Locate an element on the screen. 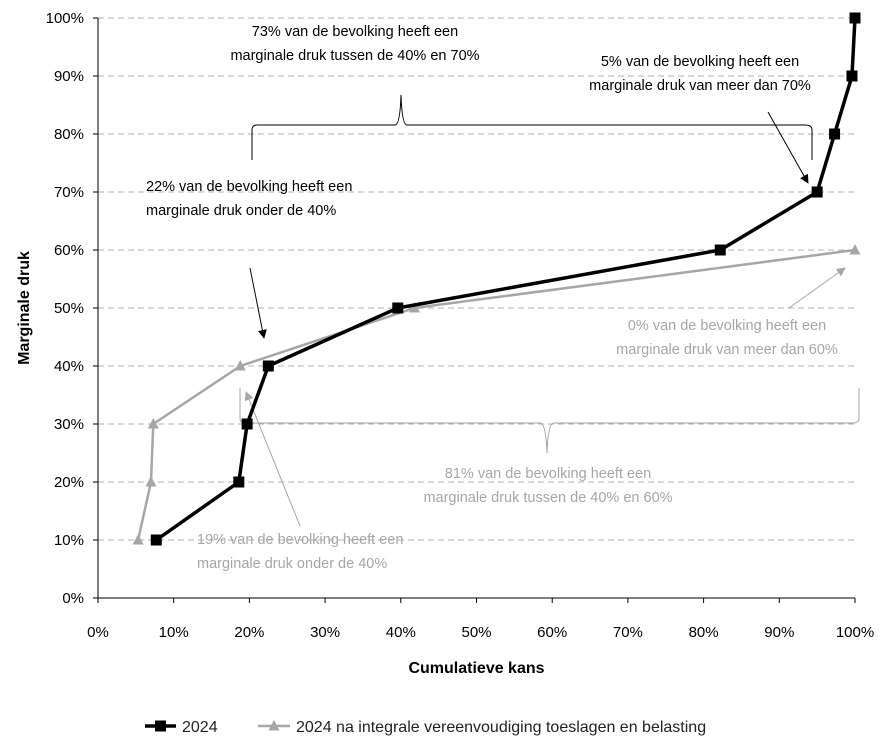 This screenshot has width=884, height=747. annotation-line: marginale druk van meer dan 60% is located at coordinates (727, 350).